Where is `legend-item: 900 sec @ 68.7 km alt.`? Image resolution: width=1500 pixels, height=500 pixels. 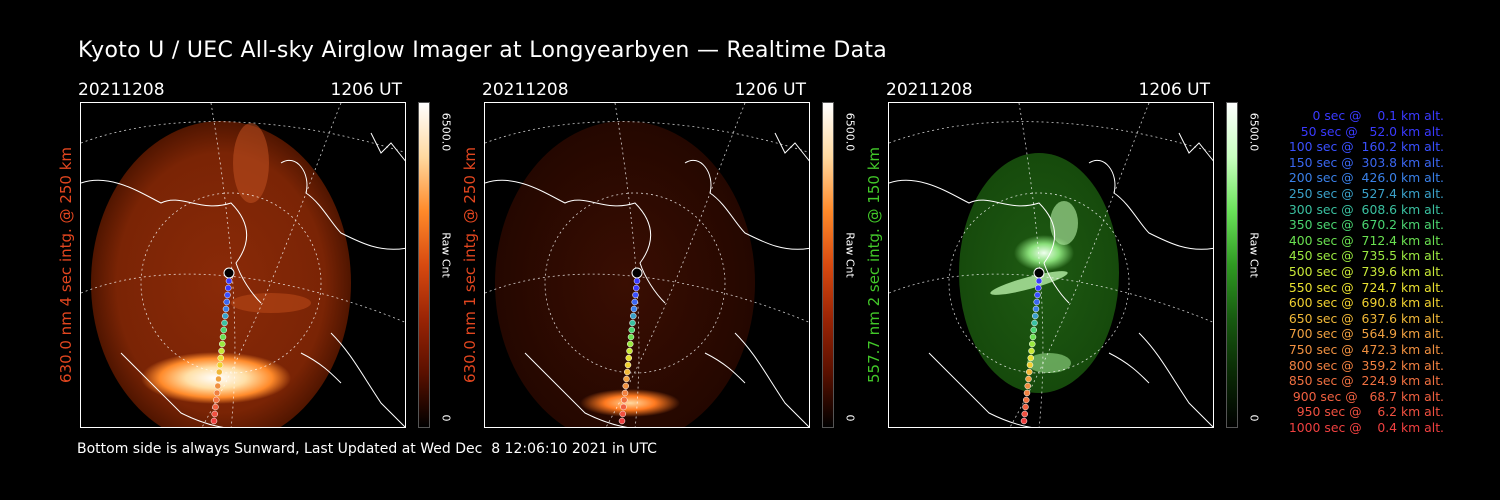 legend-item: 900 sec @ 68.7 km alt. is located at coordinates (1368, 396).